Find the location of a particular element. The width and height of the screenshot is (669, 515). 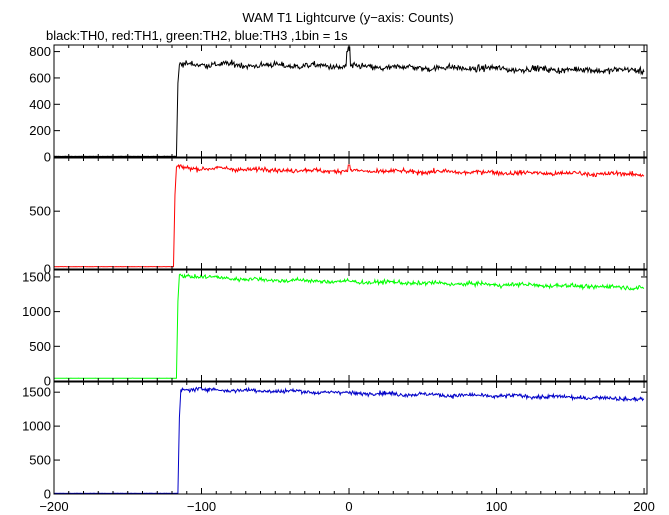

y-tick-label: 600 is located at coordinates (40, 77).